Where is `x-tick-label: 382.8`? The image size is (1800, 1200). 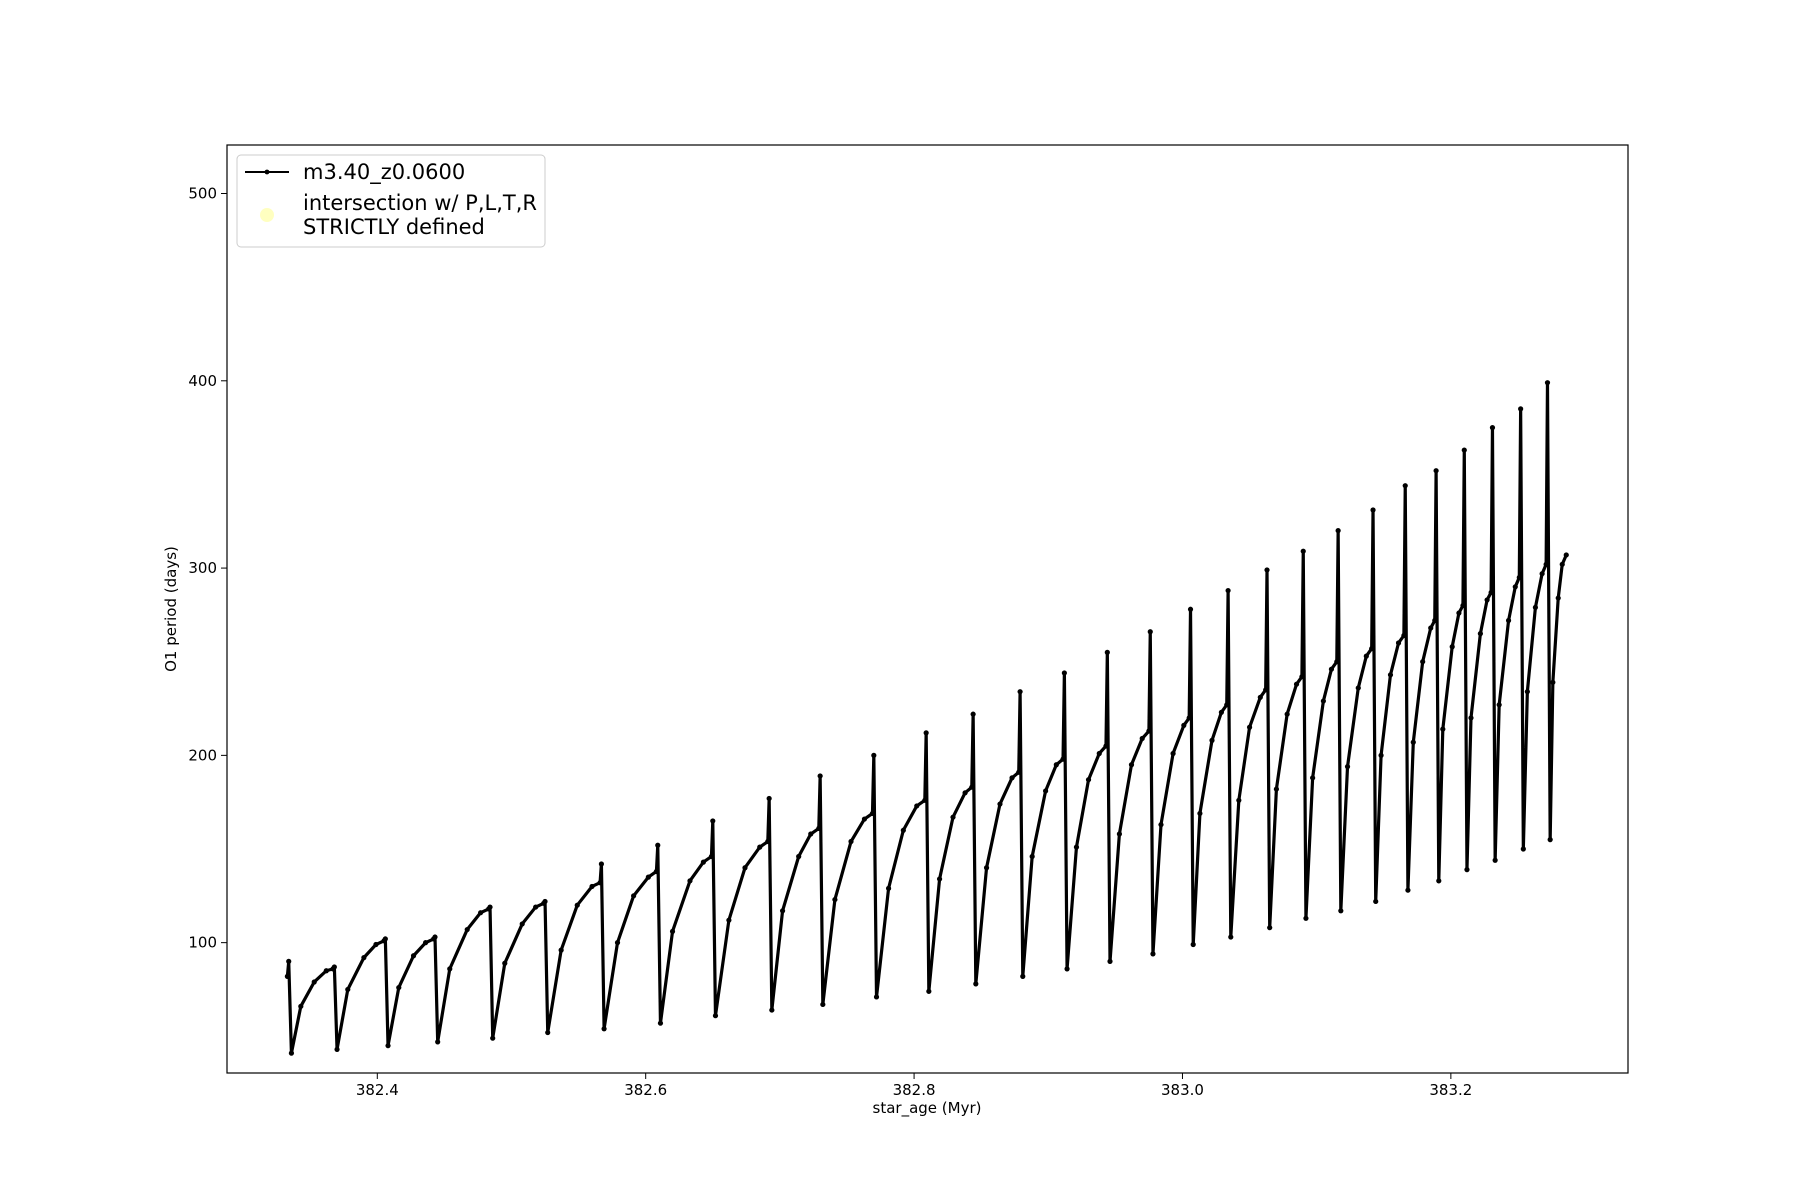
x-tick-label: 382.8 is located at coordinates (914, 1090).